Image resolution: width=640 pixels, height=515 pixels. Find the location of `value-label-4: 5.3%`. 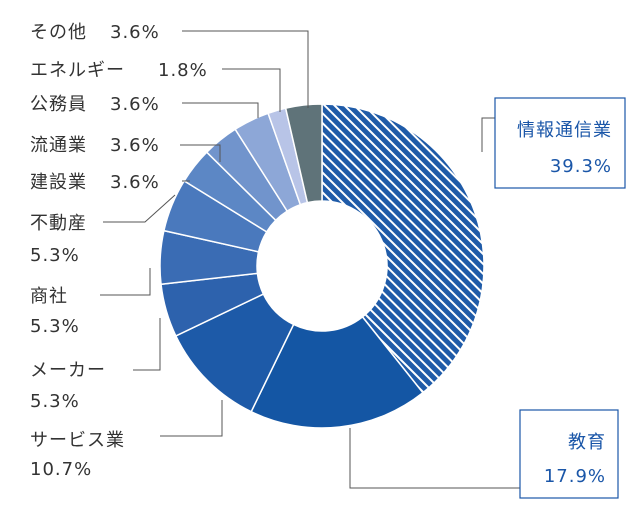

value-label-4: 5.3% is located at coordinates (55, 401).